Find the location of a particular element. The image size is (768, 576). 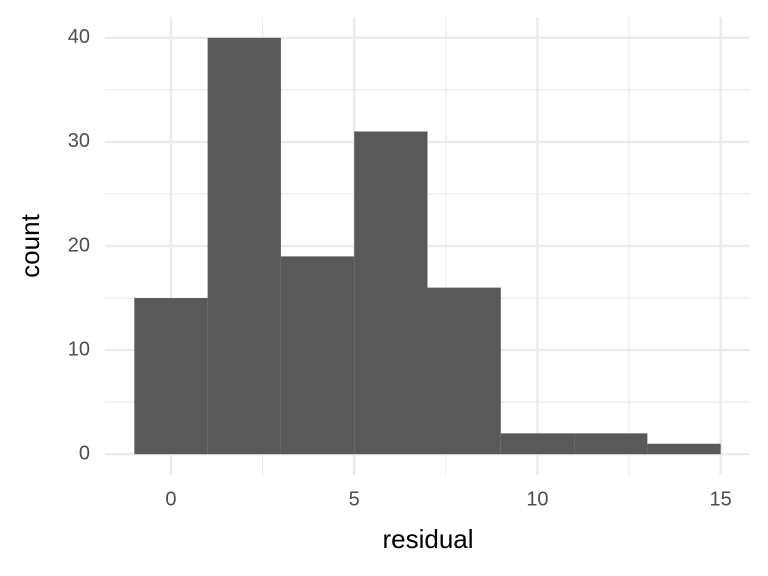

x-tick-label: 5 is located at coordinates (354, 499).